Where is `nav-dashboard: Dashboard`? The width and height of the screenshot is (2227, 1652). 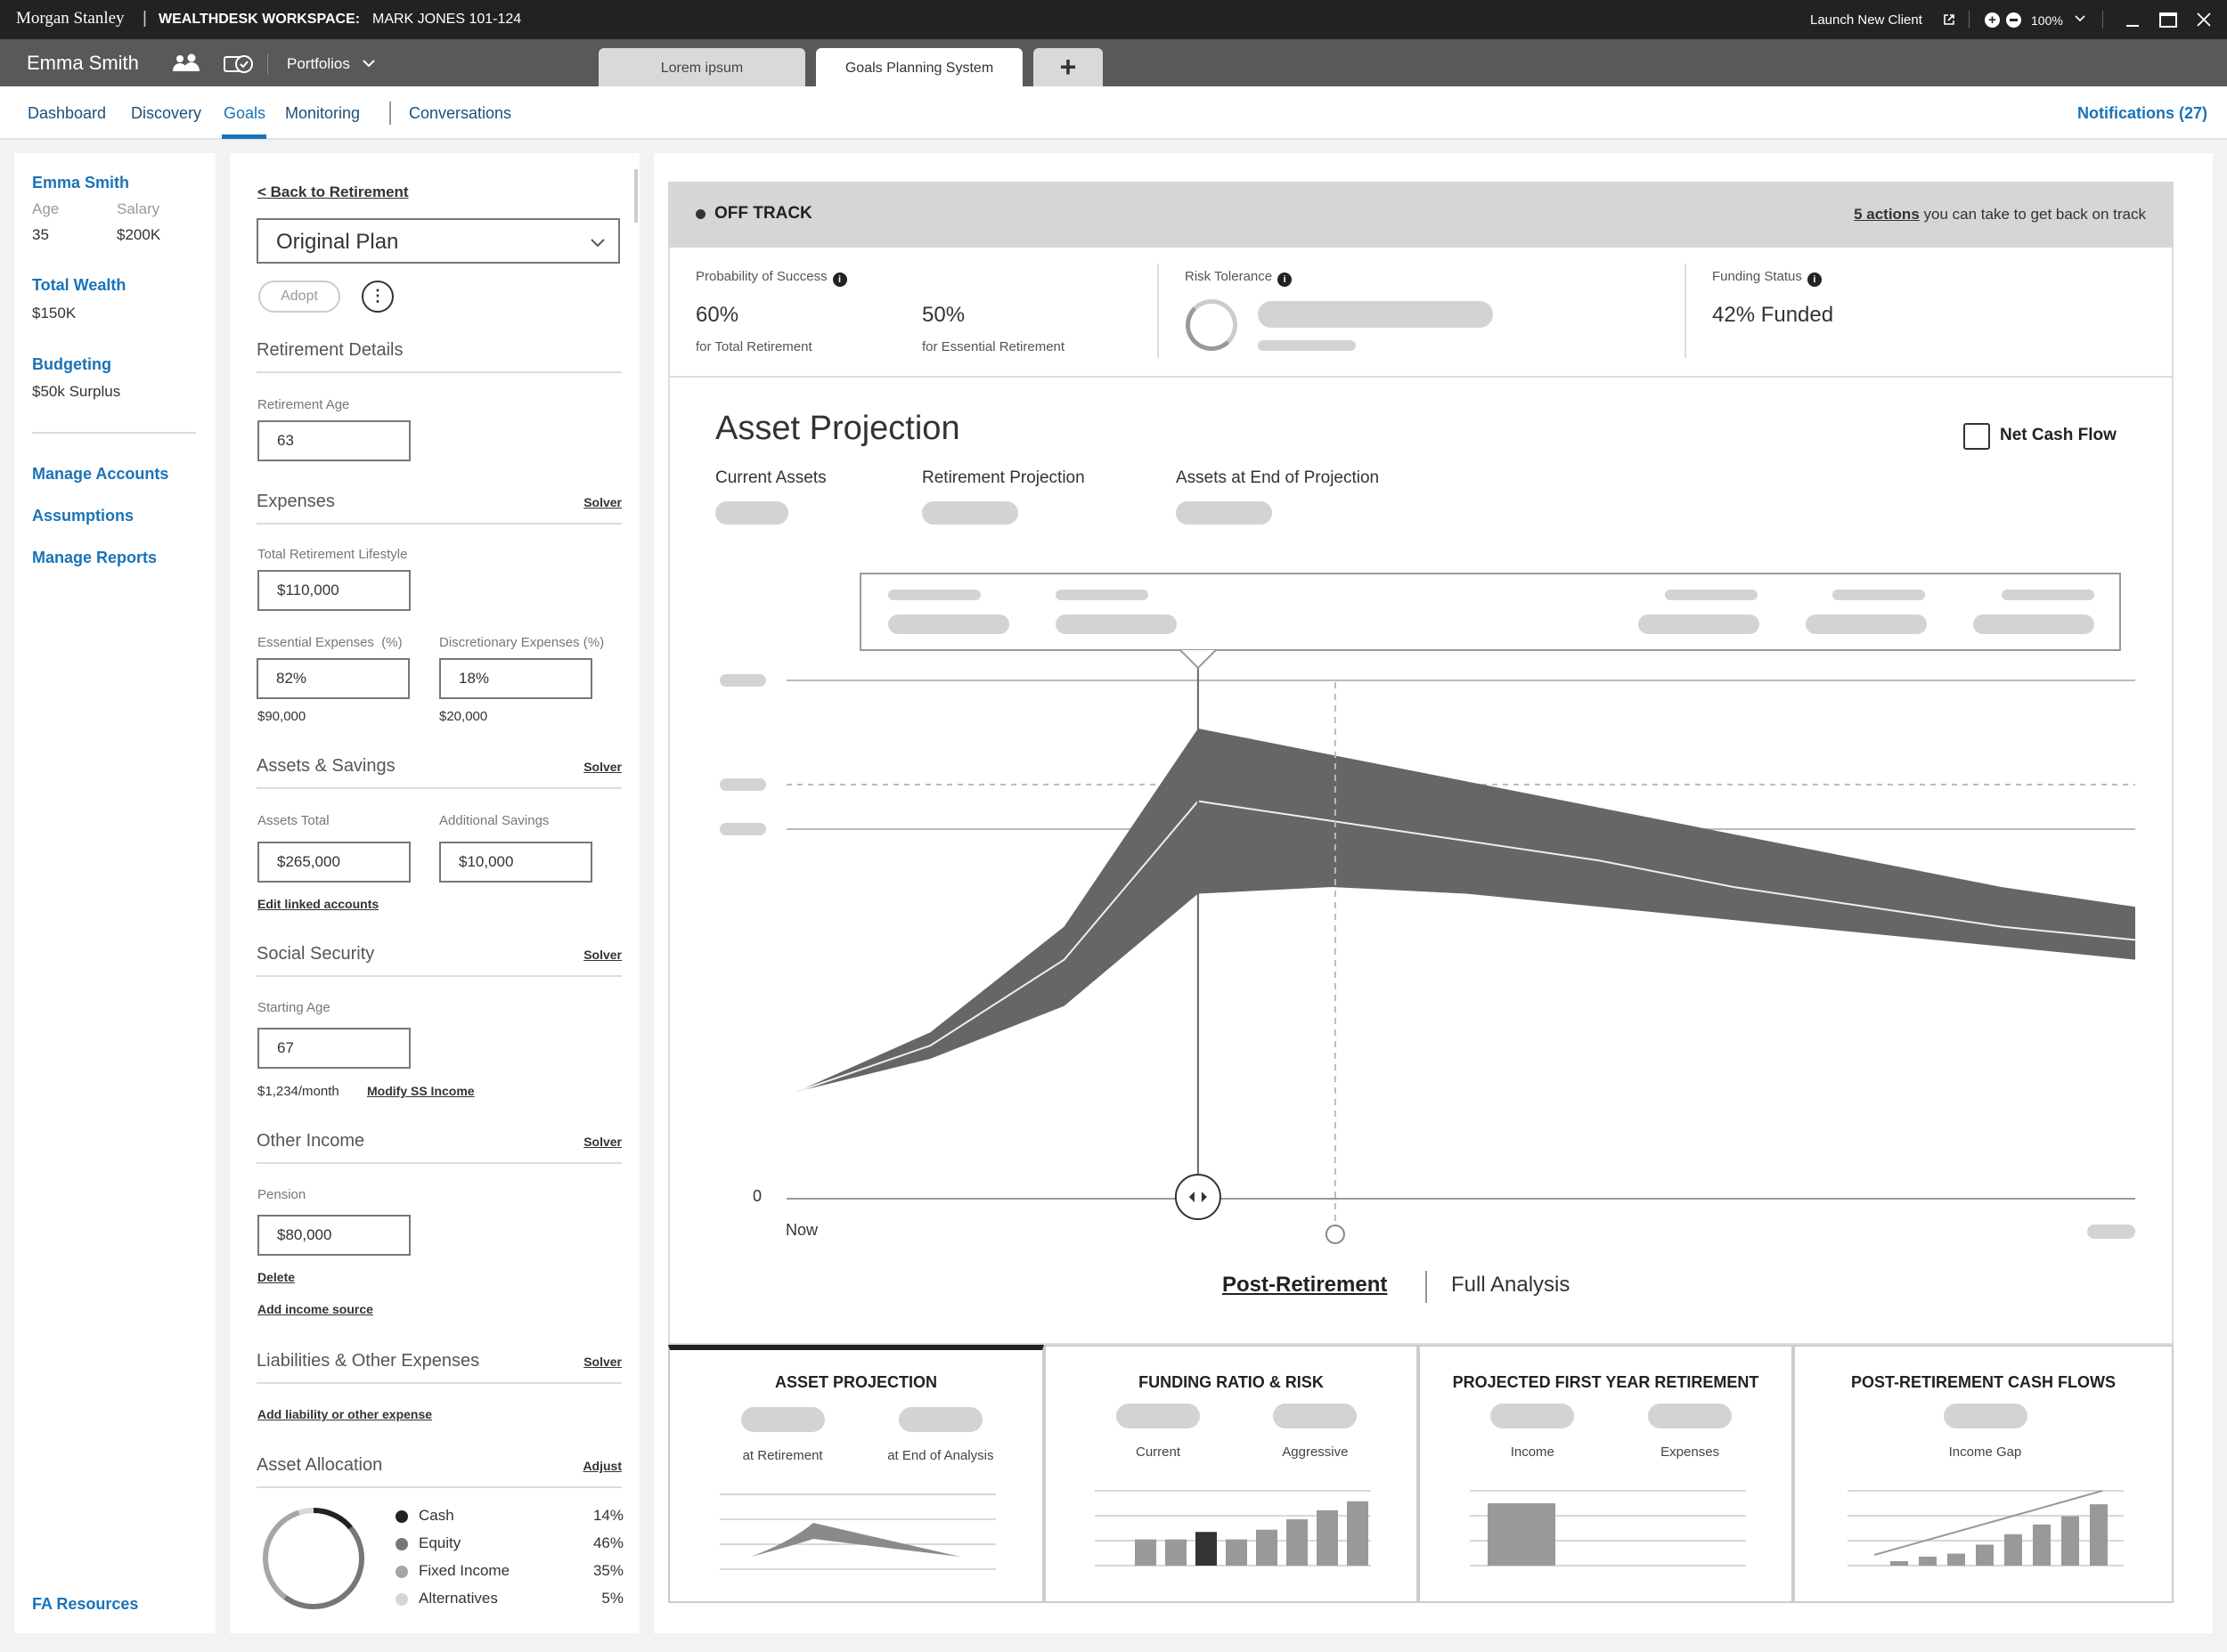
nav-dashboard: Dashboard is located at coordinates (67, 113).